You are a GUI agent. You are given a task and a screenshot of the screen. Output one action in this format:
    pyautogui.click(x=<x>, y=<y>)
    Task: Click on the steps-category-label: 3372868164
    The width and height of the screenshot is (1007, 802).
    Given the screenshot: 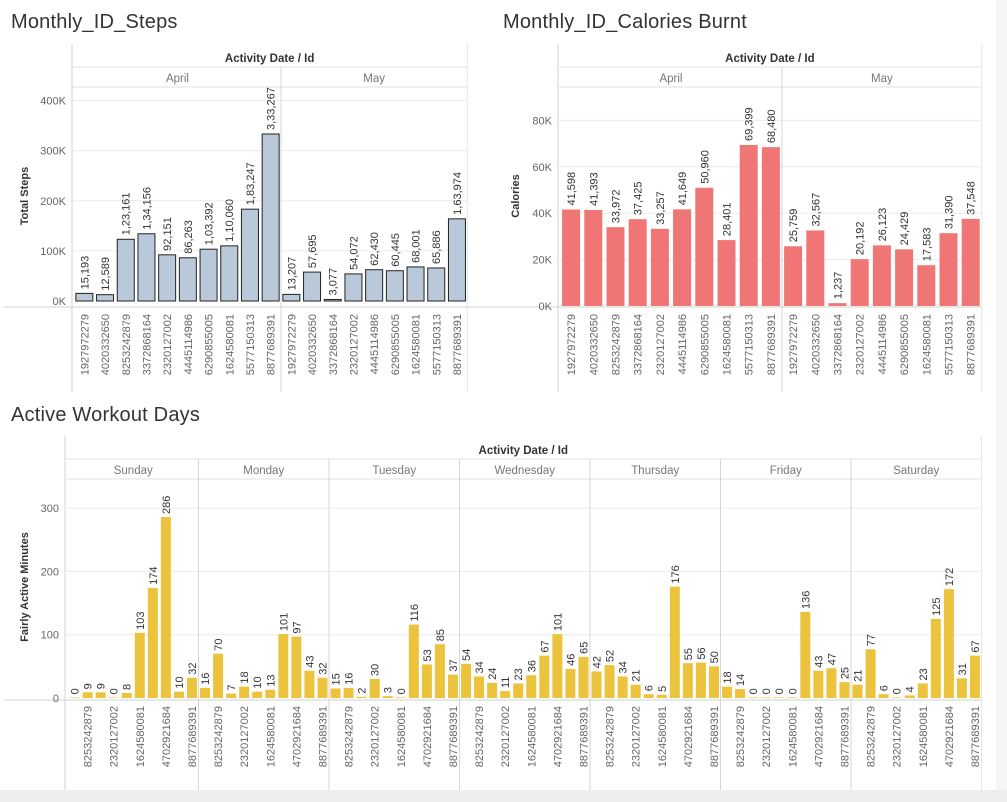 What is the action you would take?
    pyautogui.click(x=147, y=344)
    